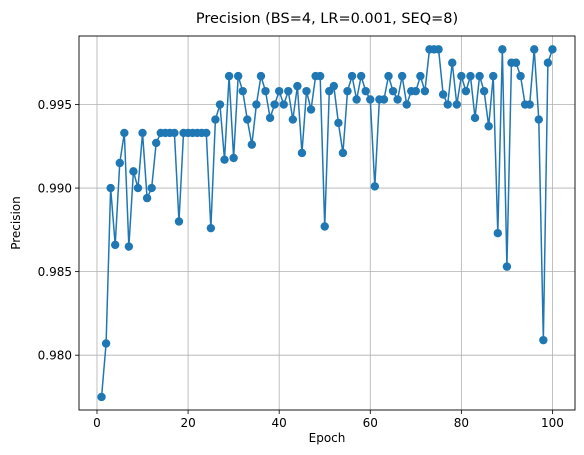 The image size is (584, 455). What do you see at coordinates (55, 188) in the screenshot?
I see `y-tick-label: 0.990` at bounding box center [55, 188].